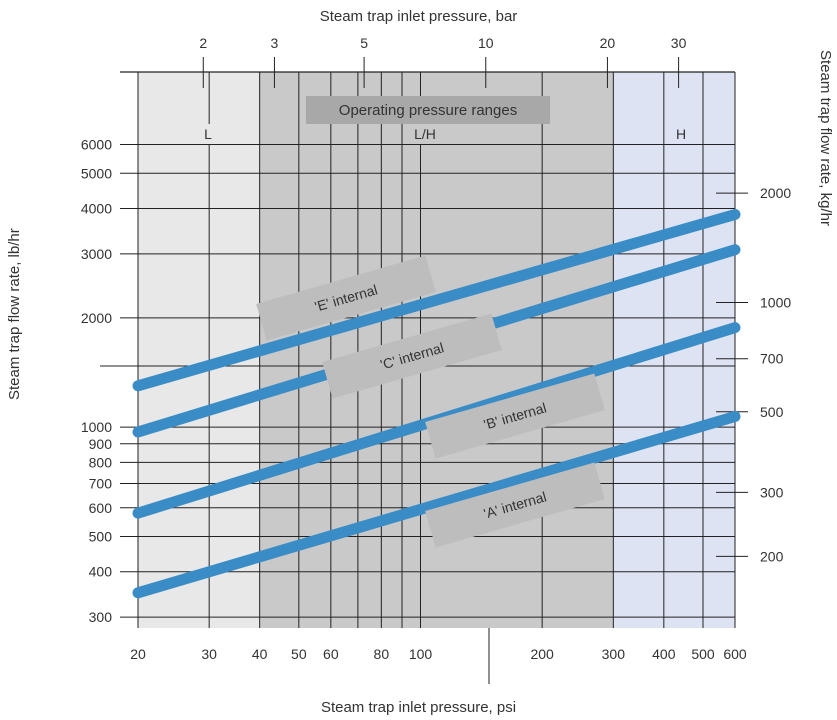 Image resolution: width=837 pixels, height=720 pixels. I want to click on y-left-tick-label: 900, so click(101, 444).